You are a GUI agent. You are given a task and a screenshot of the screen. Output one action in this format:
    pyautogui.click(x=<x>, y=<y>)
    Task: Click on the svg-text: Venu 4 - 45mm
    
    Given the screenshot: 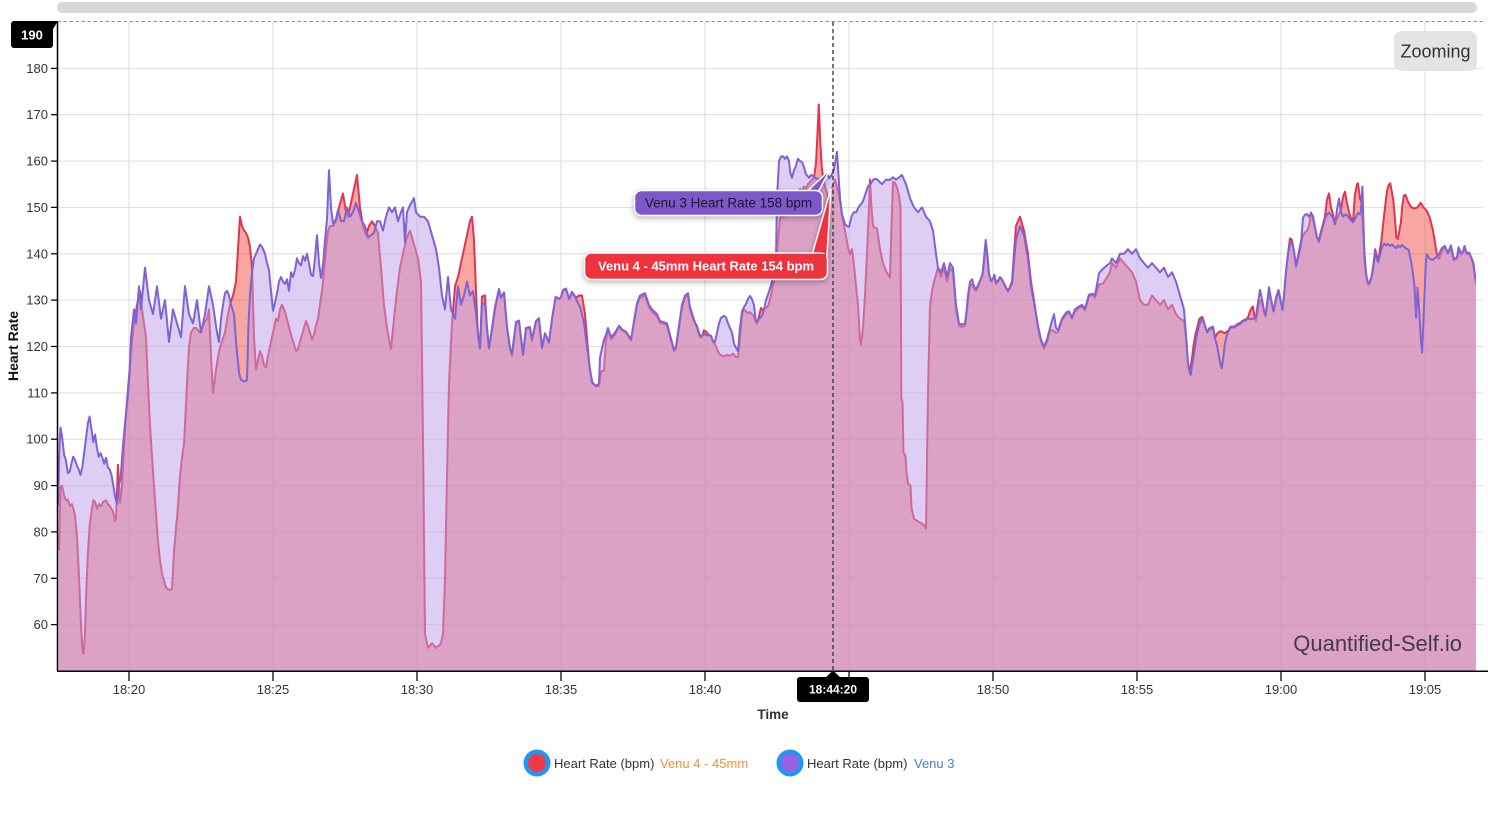 What is the action you would take?
    pyautogui.click(x=704, y=763)
    